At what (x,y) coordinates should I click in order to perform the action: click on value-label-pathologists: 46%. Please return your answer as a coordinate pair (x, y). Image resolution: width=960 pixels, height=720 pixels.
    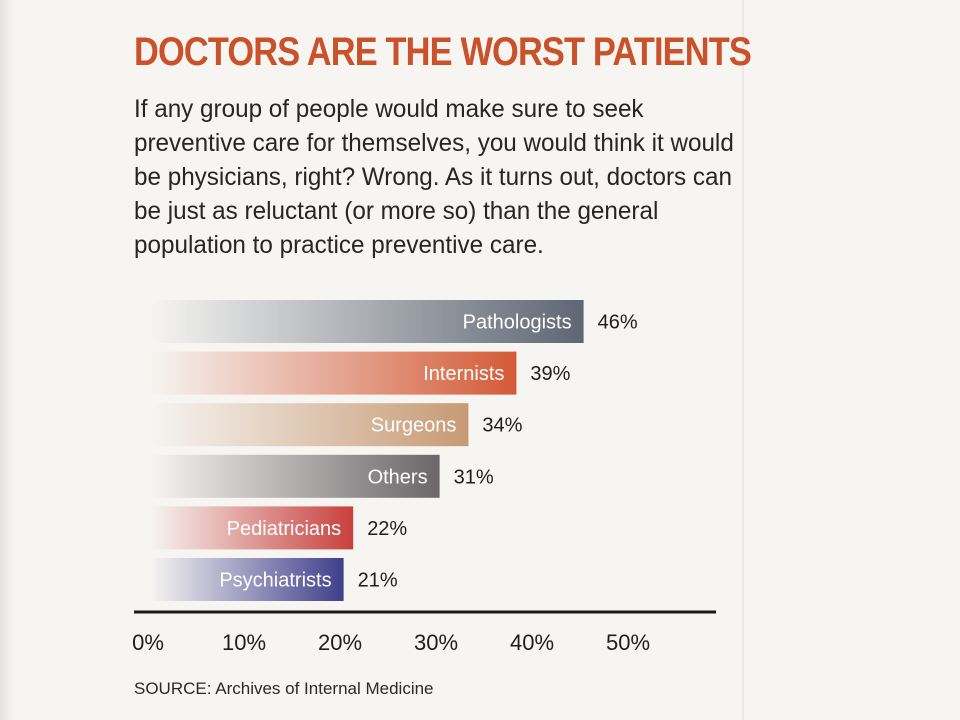
    Looking at the image, I should click on (618, 323).